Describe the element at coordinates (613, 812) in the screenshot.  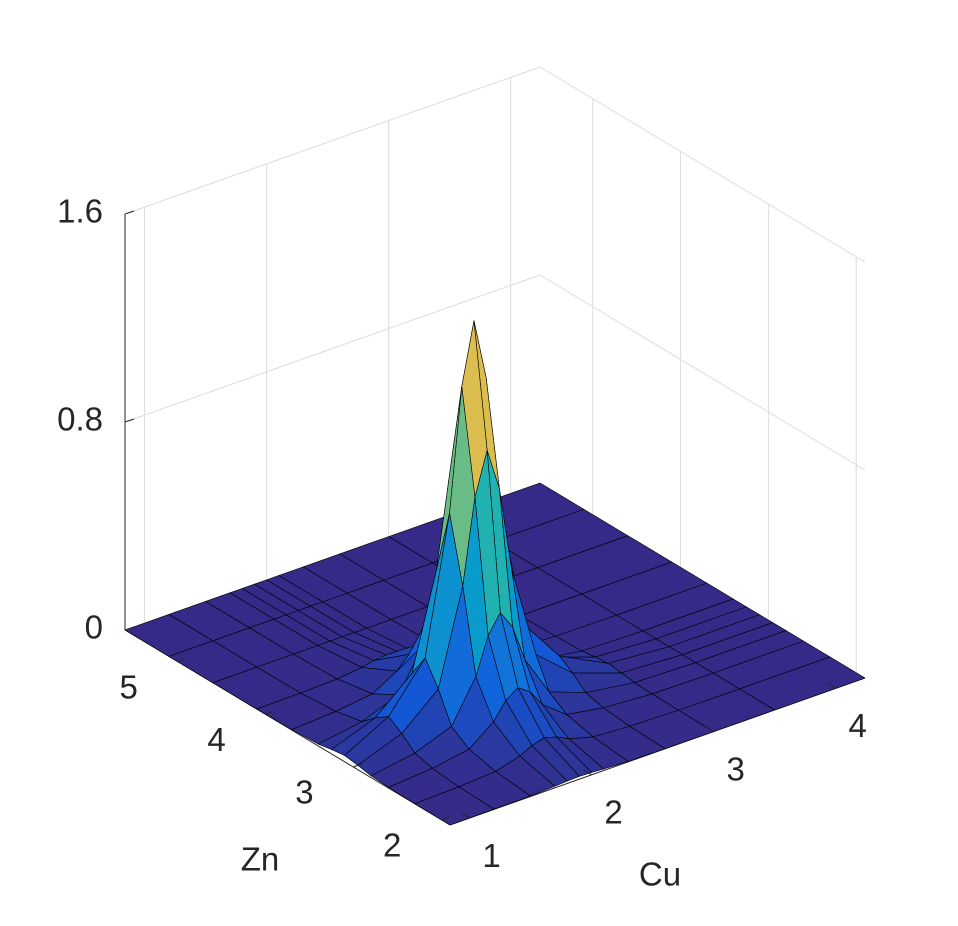
I see `x-tick-label: 2` at that location.